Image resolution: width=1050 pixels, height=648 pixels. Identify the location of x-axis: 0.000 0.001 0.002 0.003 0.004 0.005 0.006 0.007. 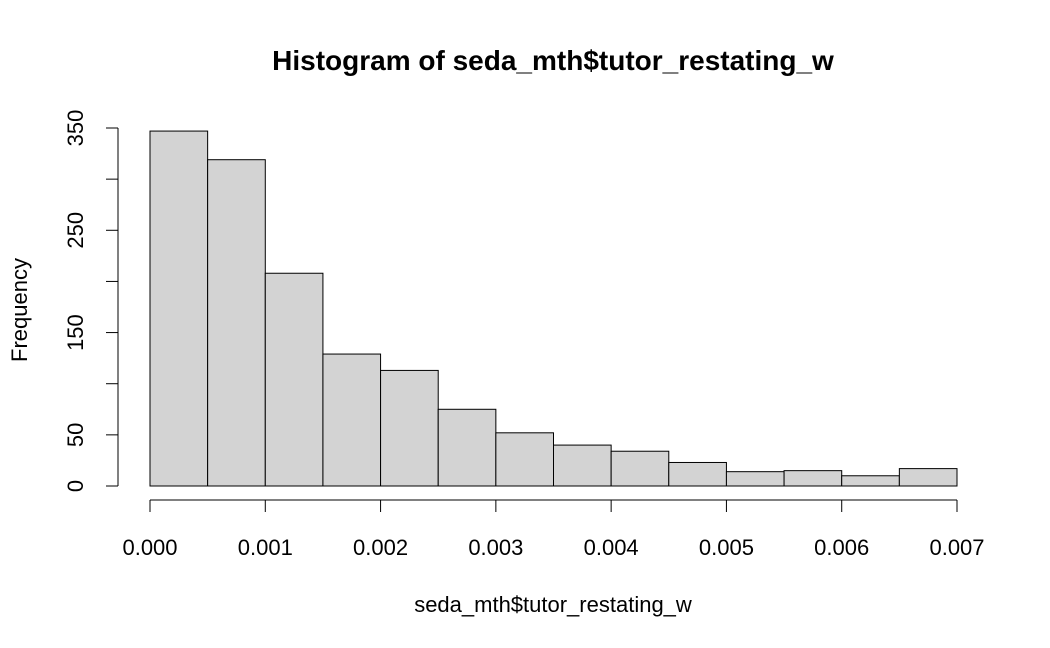
(553, 529).